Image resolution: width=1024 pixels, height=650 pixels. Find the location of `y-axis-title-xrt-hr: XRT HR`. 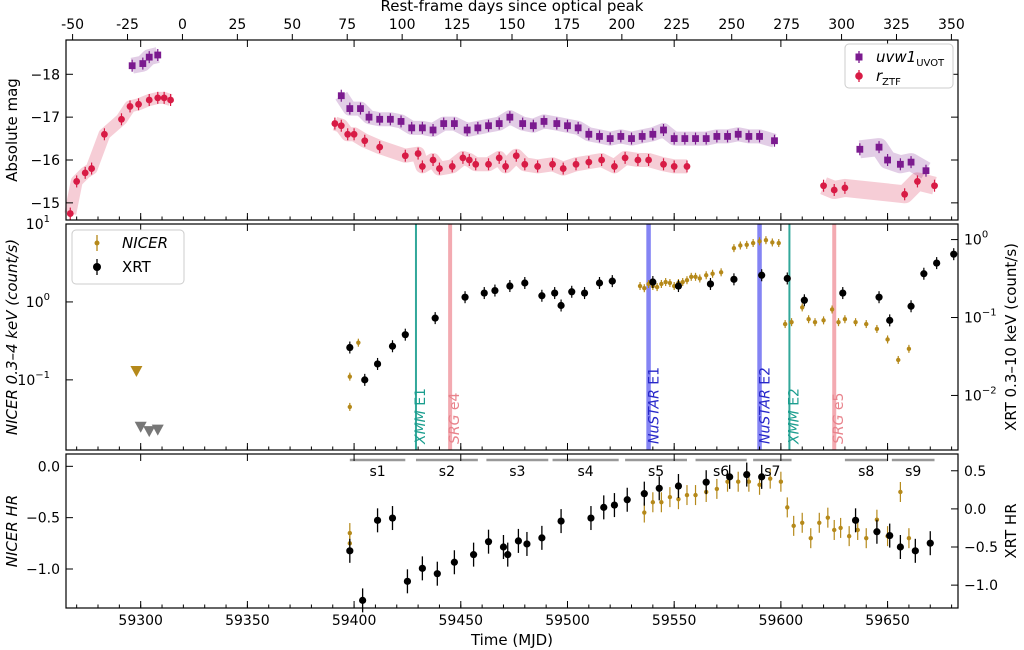

y-axis-title-xrt-hr: XRT HR is located at coordinates (1011, 530).